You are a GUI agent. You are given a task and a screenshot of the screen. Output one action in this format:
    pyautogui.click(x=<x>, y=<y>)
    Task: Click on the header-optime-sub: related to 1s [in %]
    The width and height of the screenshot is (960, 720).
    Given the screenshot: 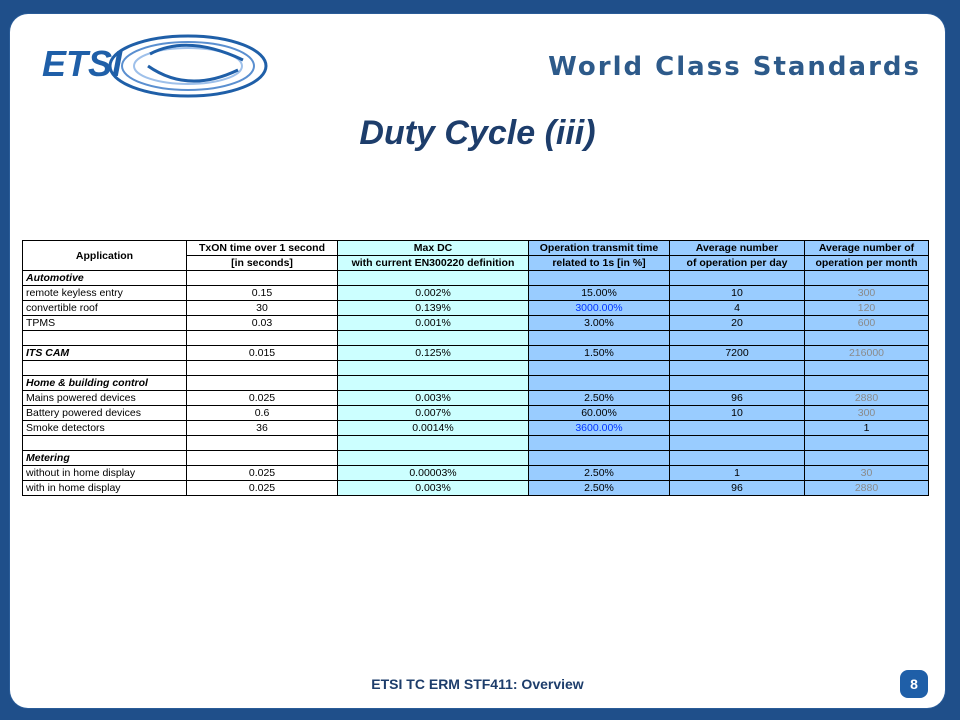 What is the action you would take?
    pyautogui.click(x=599, y=263)
    